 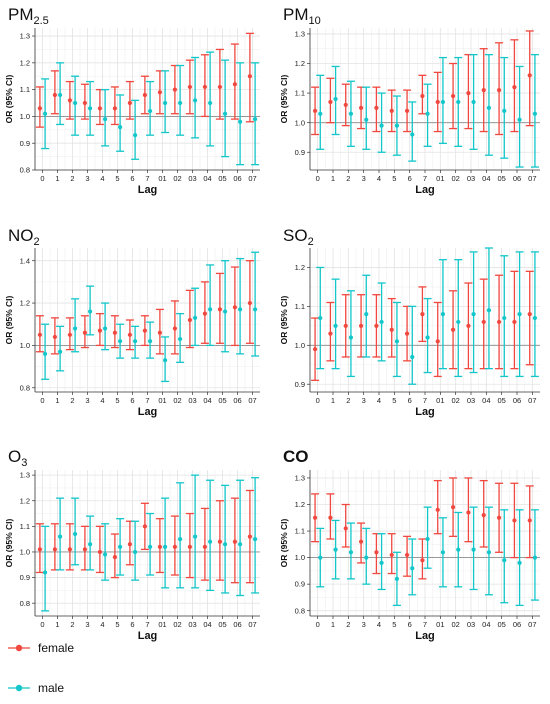 I want to click on x-tick-label: 5, so click(x=394, y=178).